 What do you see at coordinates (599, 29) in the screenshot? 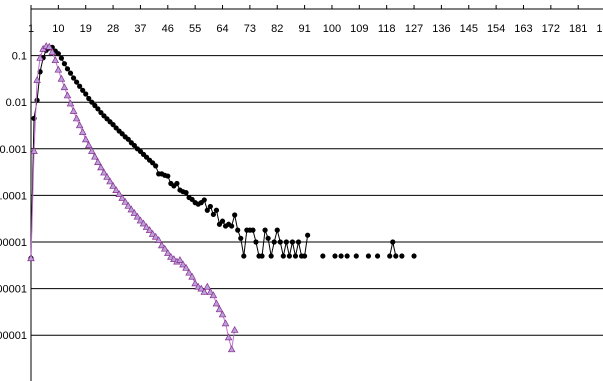
I see `x-tick-label: 190` at bounding box center [599, 29].